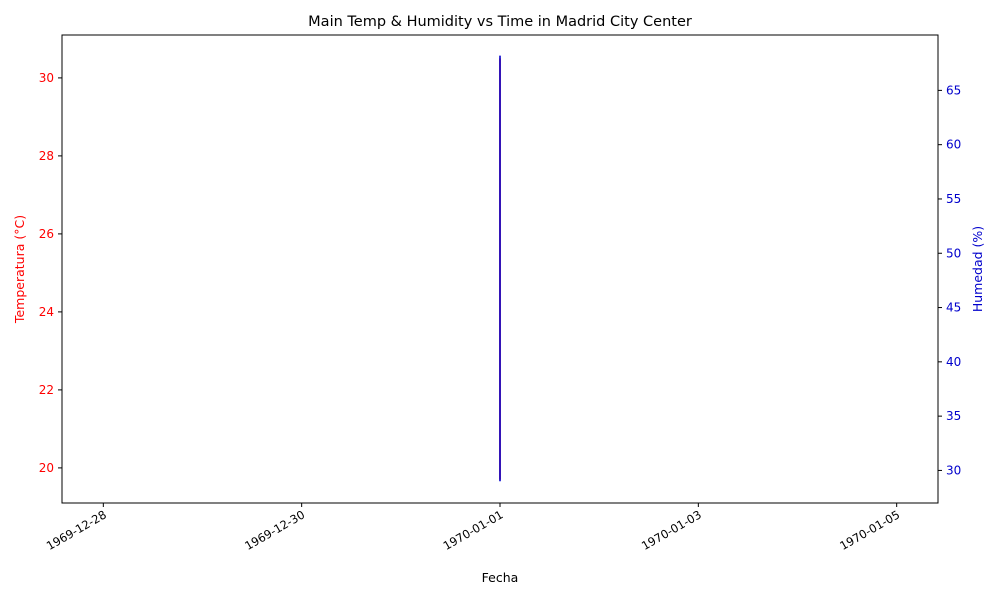  Describe the element at coordinates (869, 530) in the screenshot. I see `x-tick-label: 1970-01-05` at that location.